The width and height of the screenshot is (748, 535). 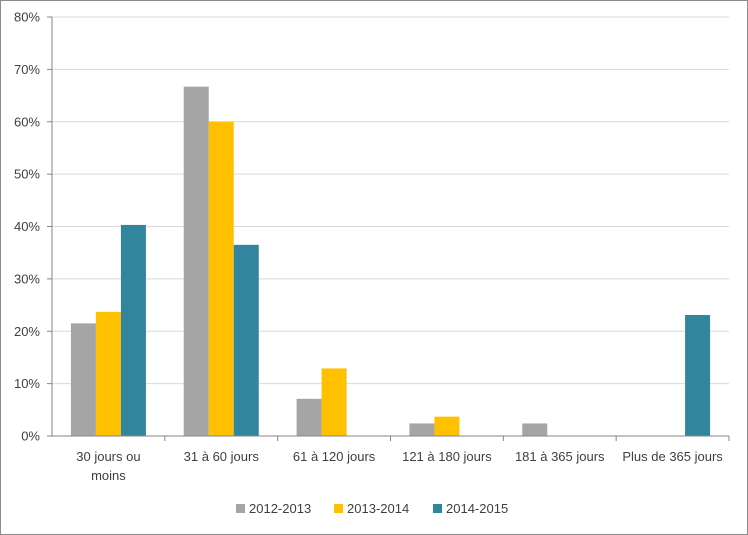 I want to click on y-tick-label: 0%, so click(x=30, y=436).